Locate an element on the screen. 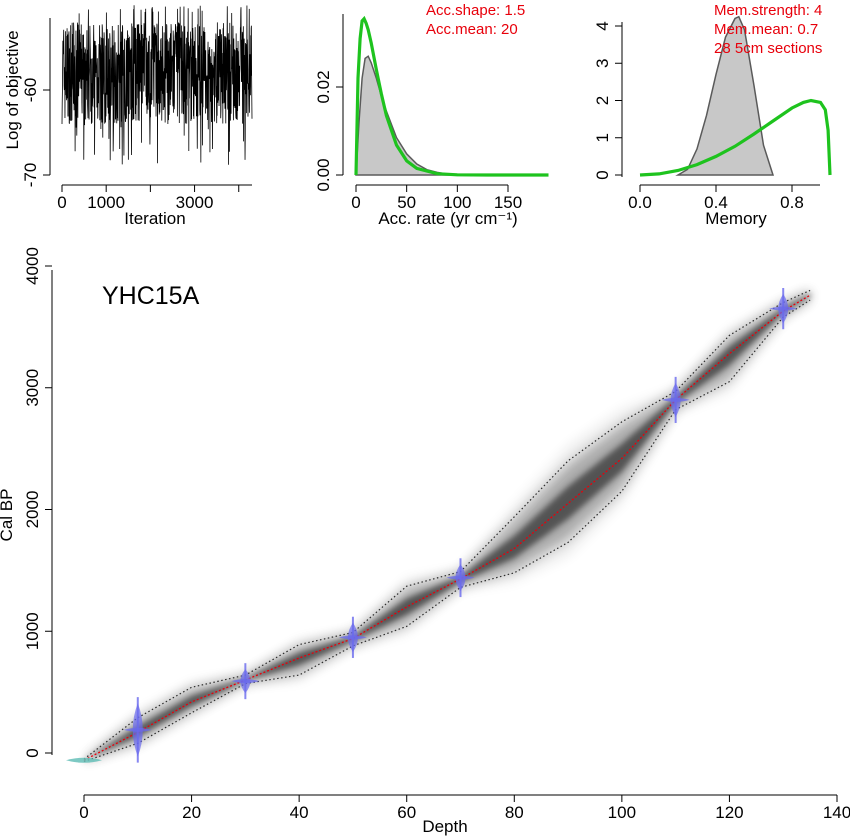  surface-date-shape is located at coordinates (84, 760).